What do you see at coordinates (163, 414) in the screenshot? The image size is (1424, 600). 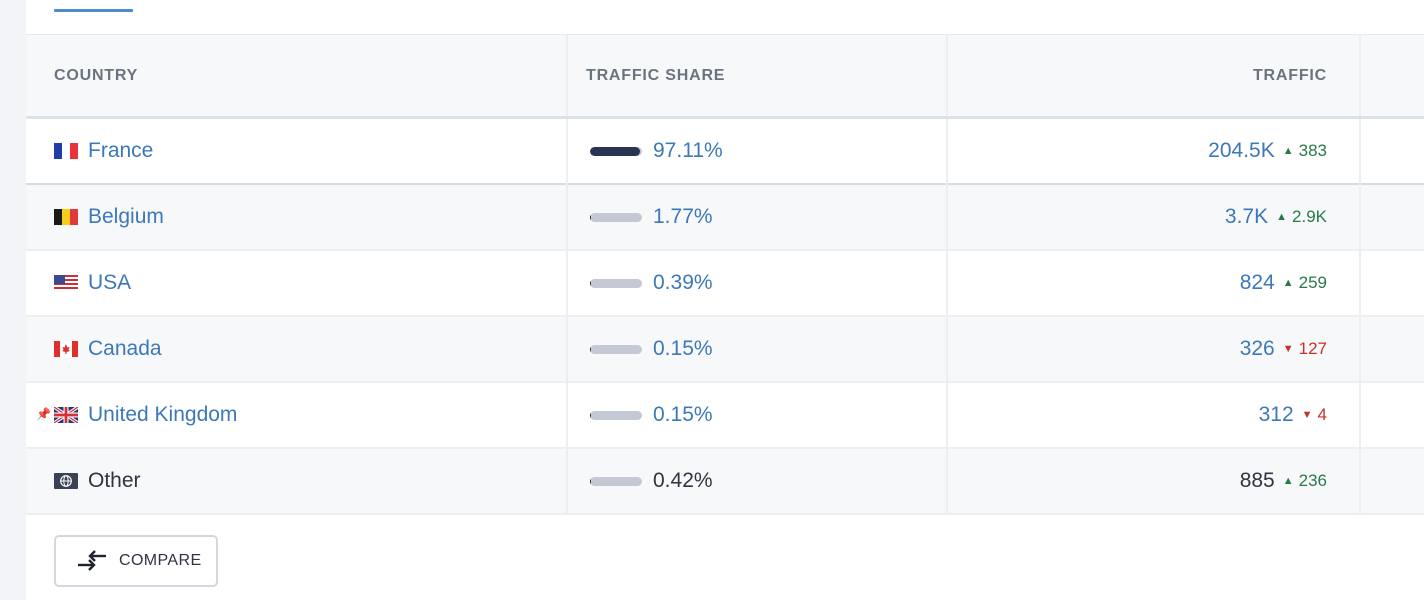 I see `country-link: United Kingdom` at bounding box center [163, 414].